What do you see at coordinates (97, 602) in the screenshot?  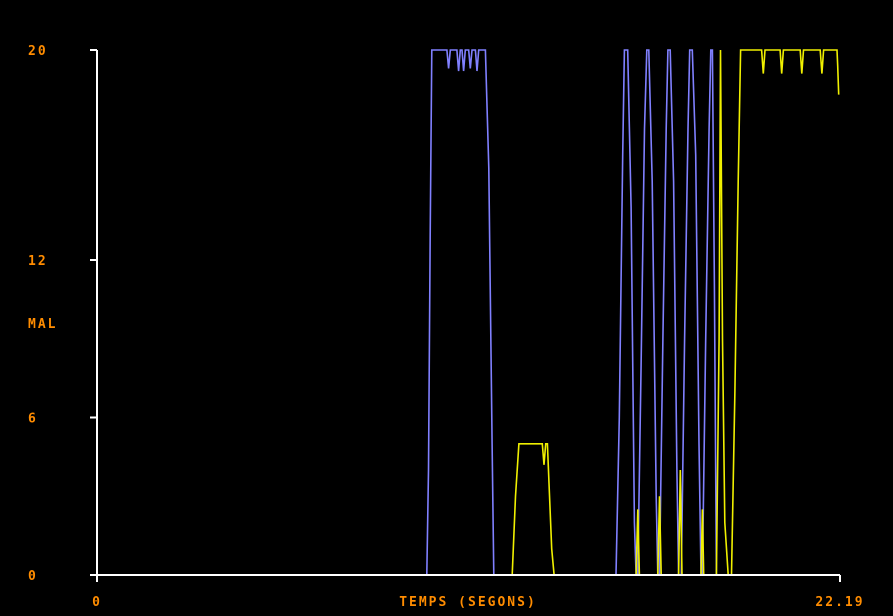 I see `x-tick-label: 0` at bounding box center [97, 602].